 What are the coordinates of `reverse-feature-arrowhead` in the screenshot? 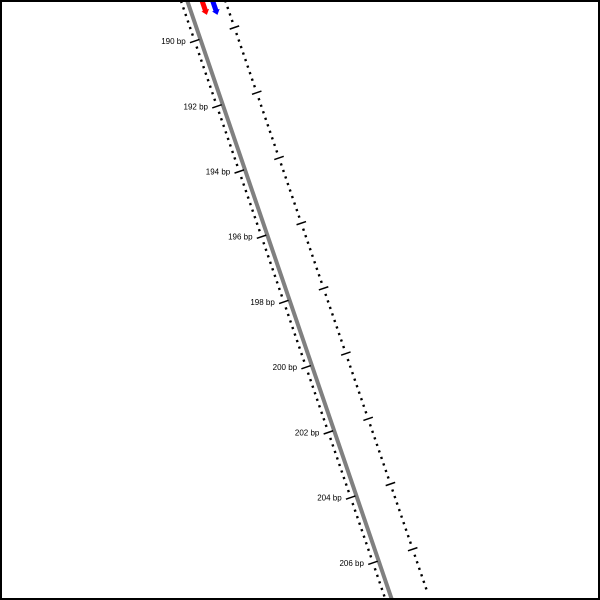 It's located at (216, 11).